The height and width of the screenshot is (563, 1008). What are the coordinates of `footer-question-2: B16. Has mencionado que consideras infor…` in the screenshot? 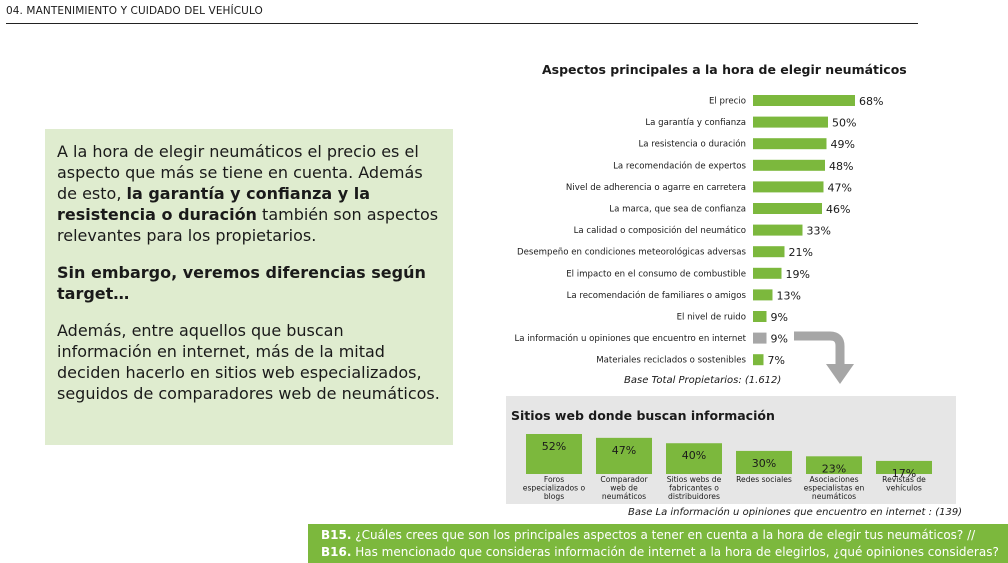 It's located at (664, 552).